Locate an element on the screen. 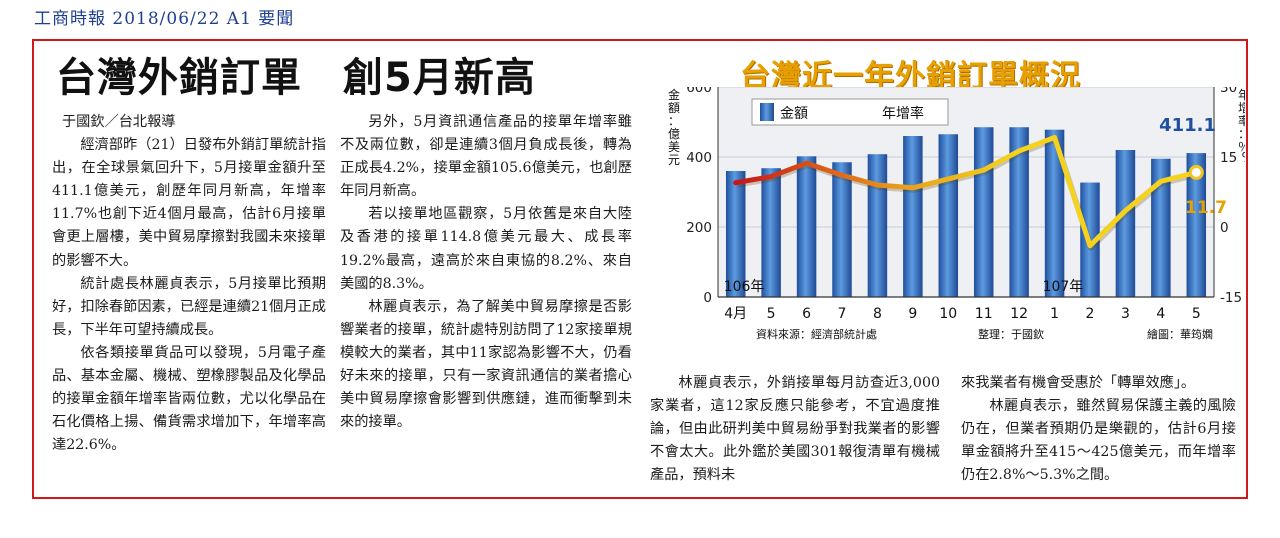  y-tick-right: 30 is located at coordinates (1228, 91).